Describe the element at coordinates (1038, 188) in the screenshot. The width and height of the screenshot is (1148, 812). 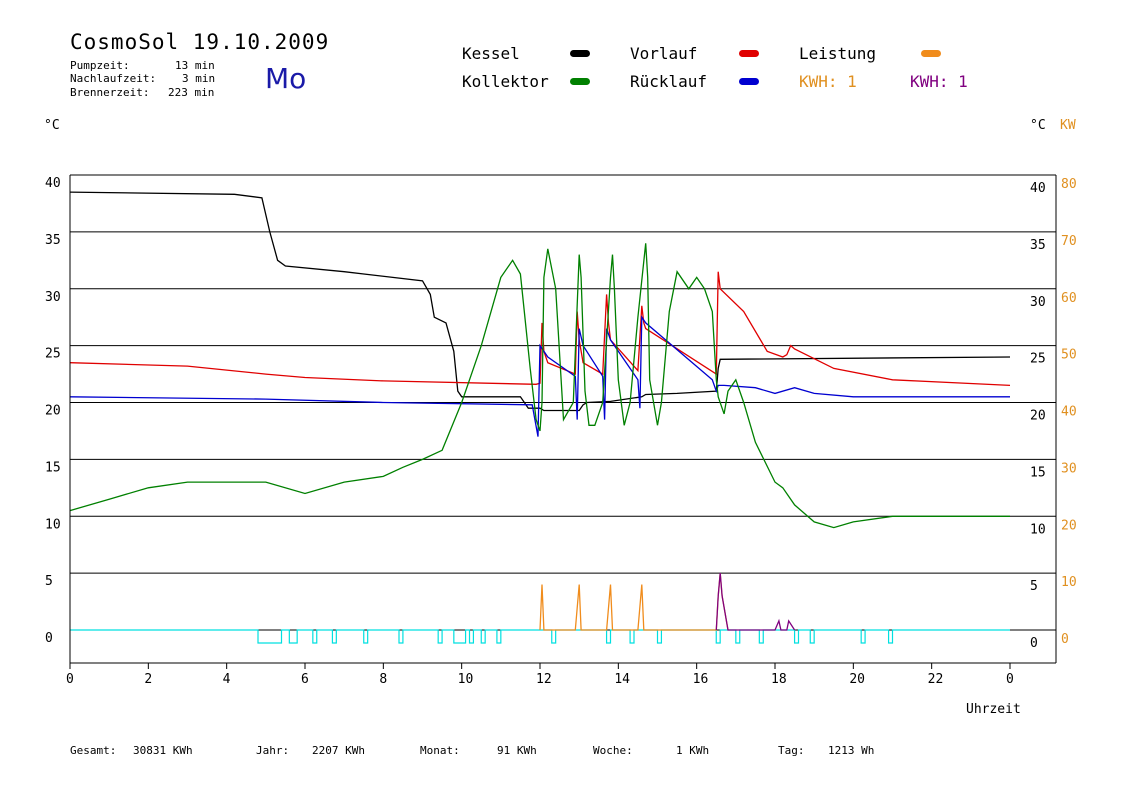
I see `y-right-tick-label: 40` at that location.